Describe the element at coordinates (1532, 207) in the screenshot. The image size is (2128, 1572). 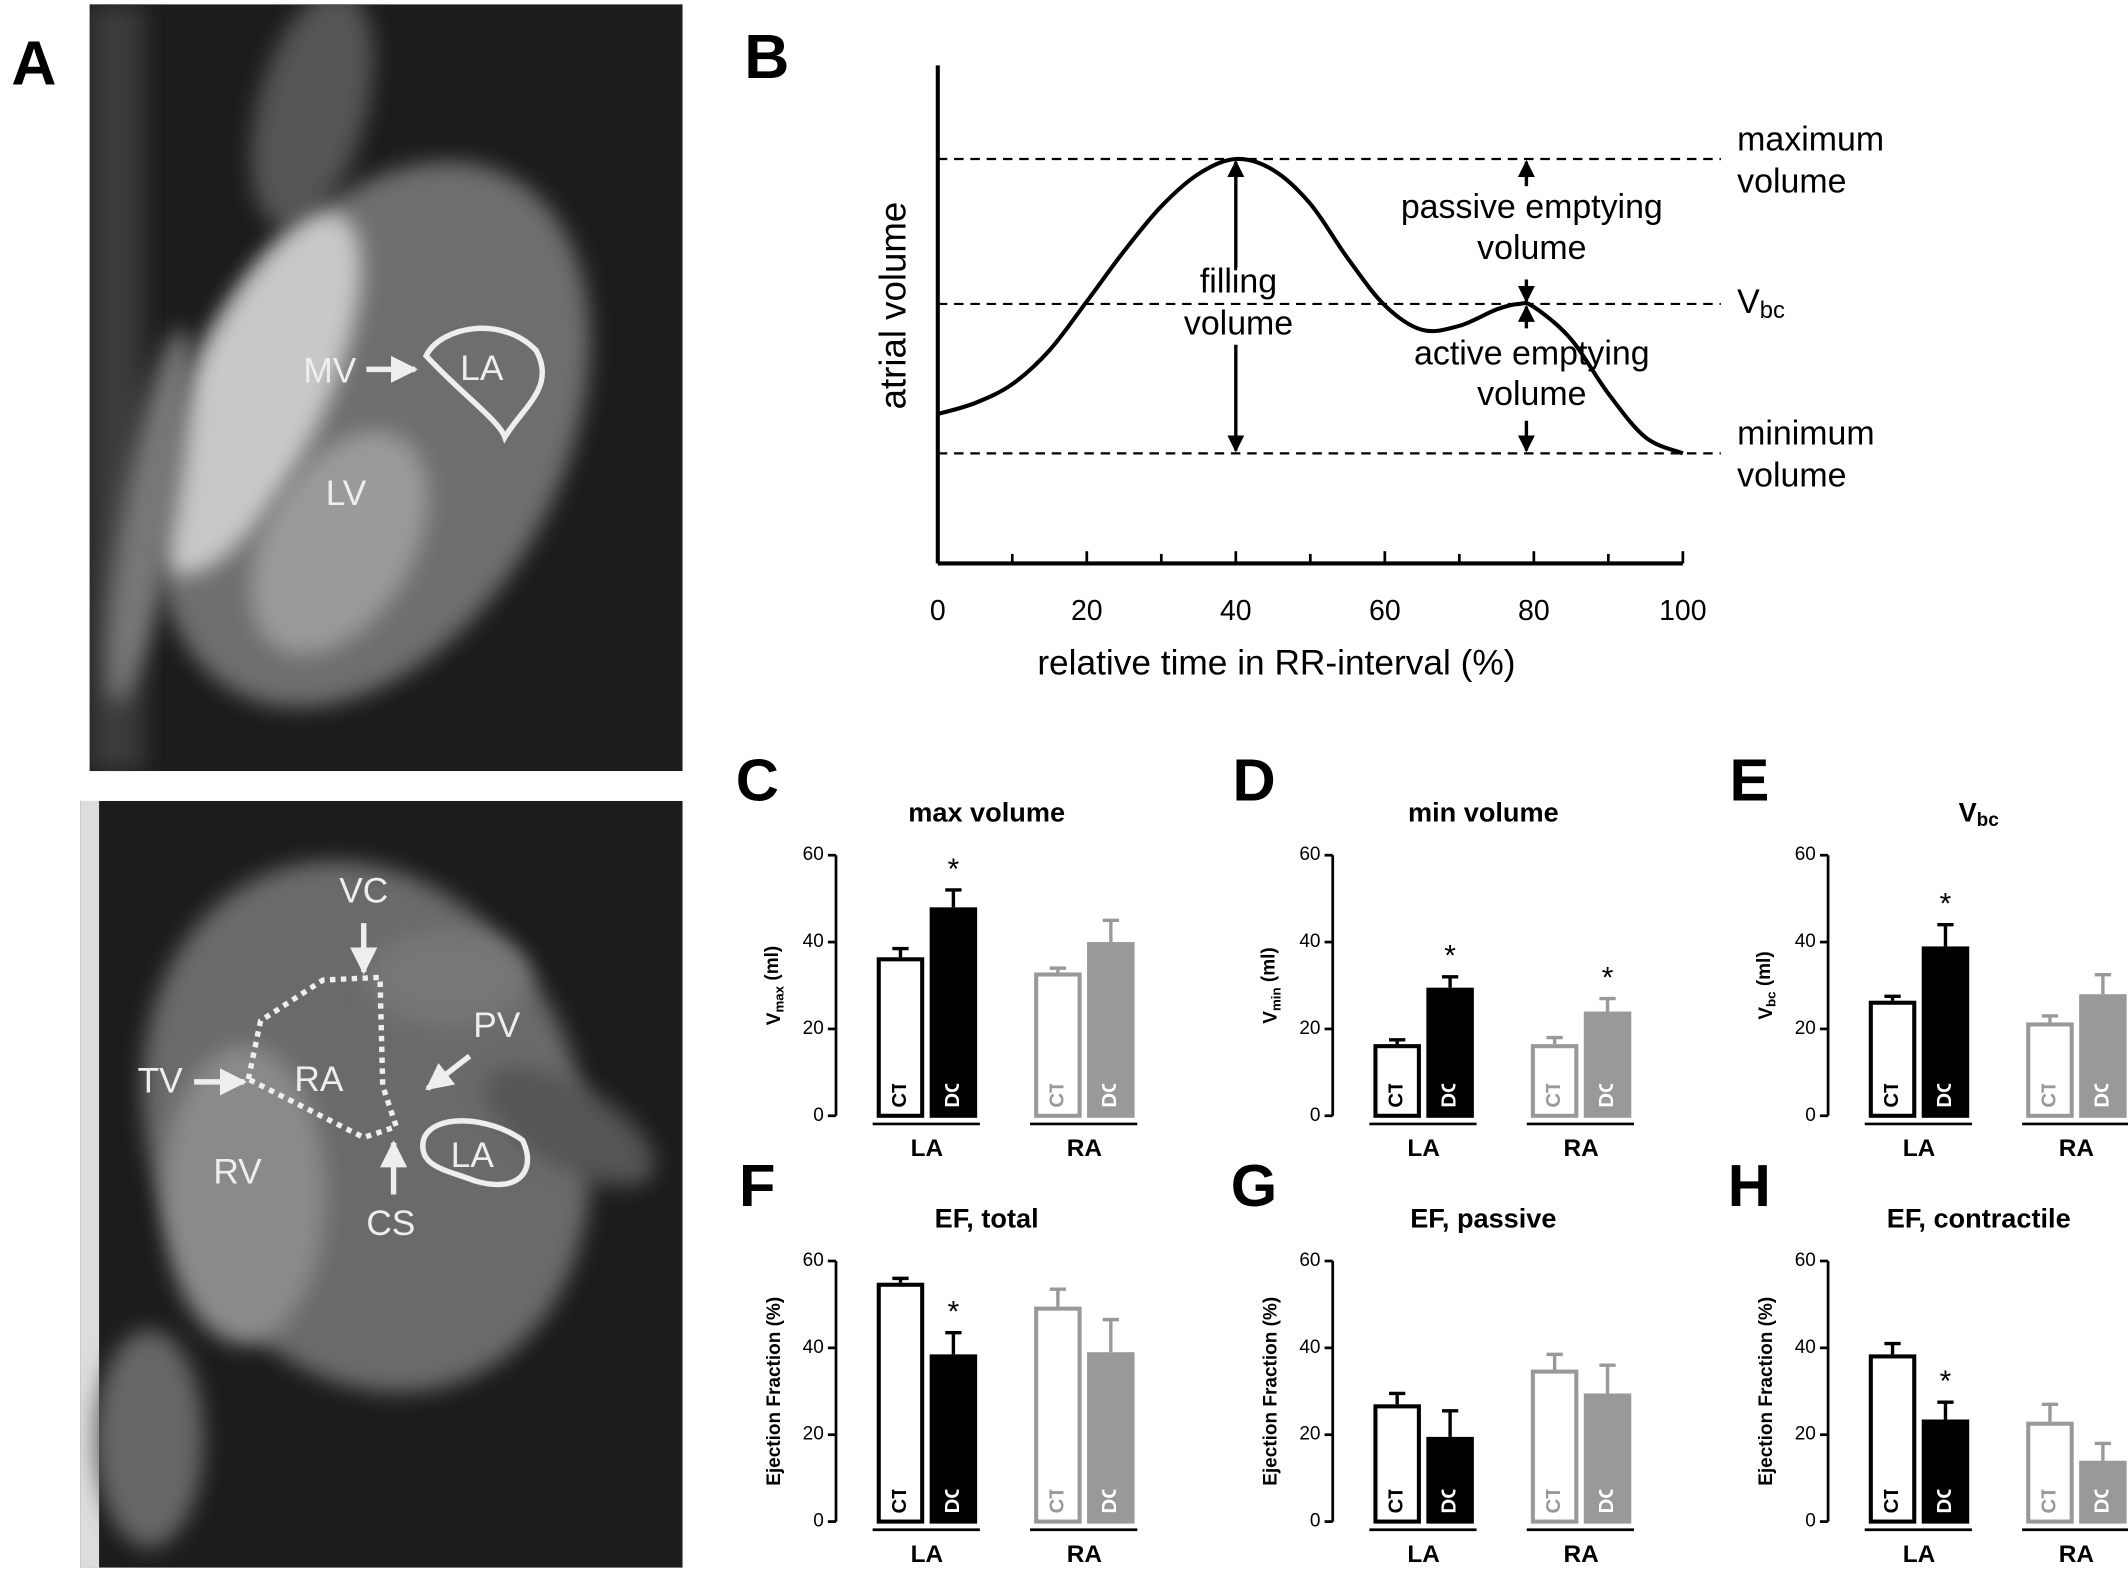
I see `annotation: passive emptying` at that location.